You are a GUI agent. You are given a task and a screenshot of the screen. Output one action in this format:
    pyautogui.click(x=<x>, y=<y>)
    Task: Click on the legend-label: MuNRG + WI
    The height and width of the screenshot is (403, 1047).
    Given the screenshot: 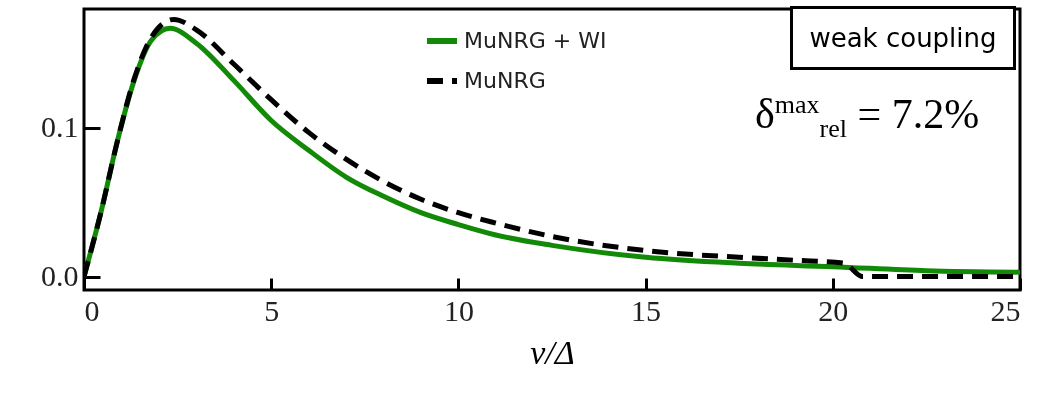 What is the action you would take?
    pyautogui.click(x=535, y=40)
    